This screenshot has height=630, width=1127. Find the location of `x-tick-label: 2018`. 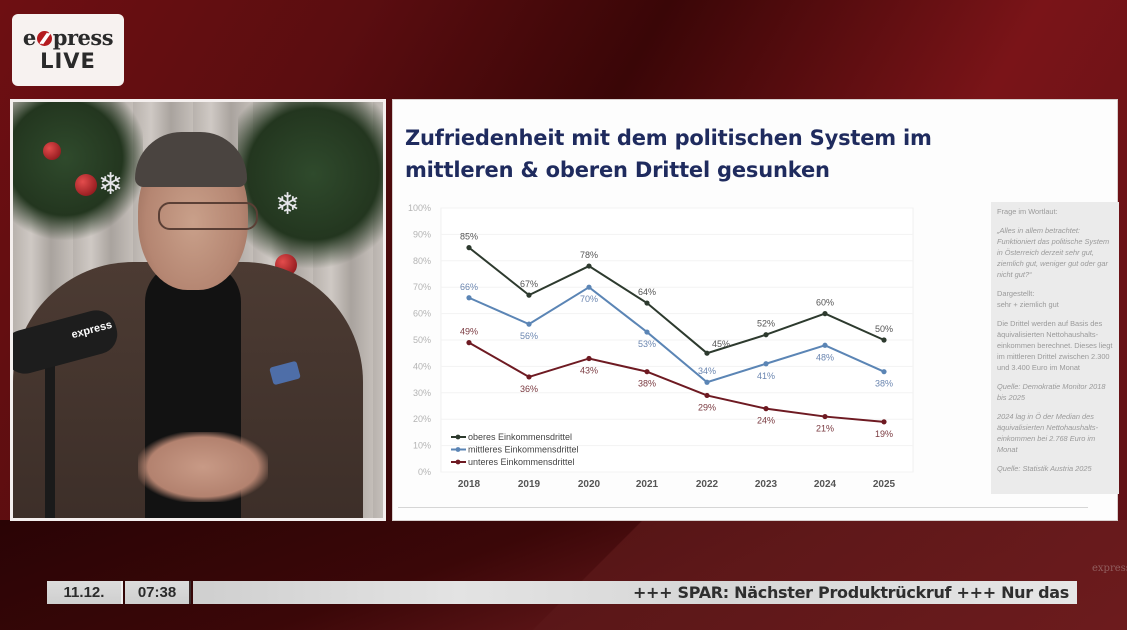

x-tick-label: 2018 is located at coordinates (469, 484).